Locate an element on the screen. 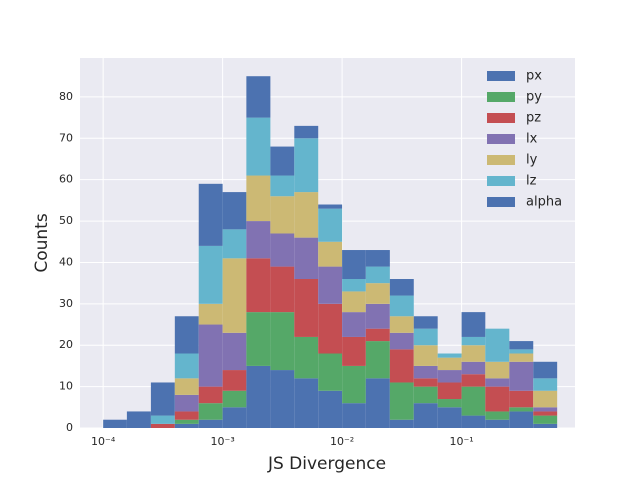 The width and height of the screenshot is (640, 480). y-tick-label: 40 is located at coordinates (66, 261).